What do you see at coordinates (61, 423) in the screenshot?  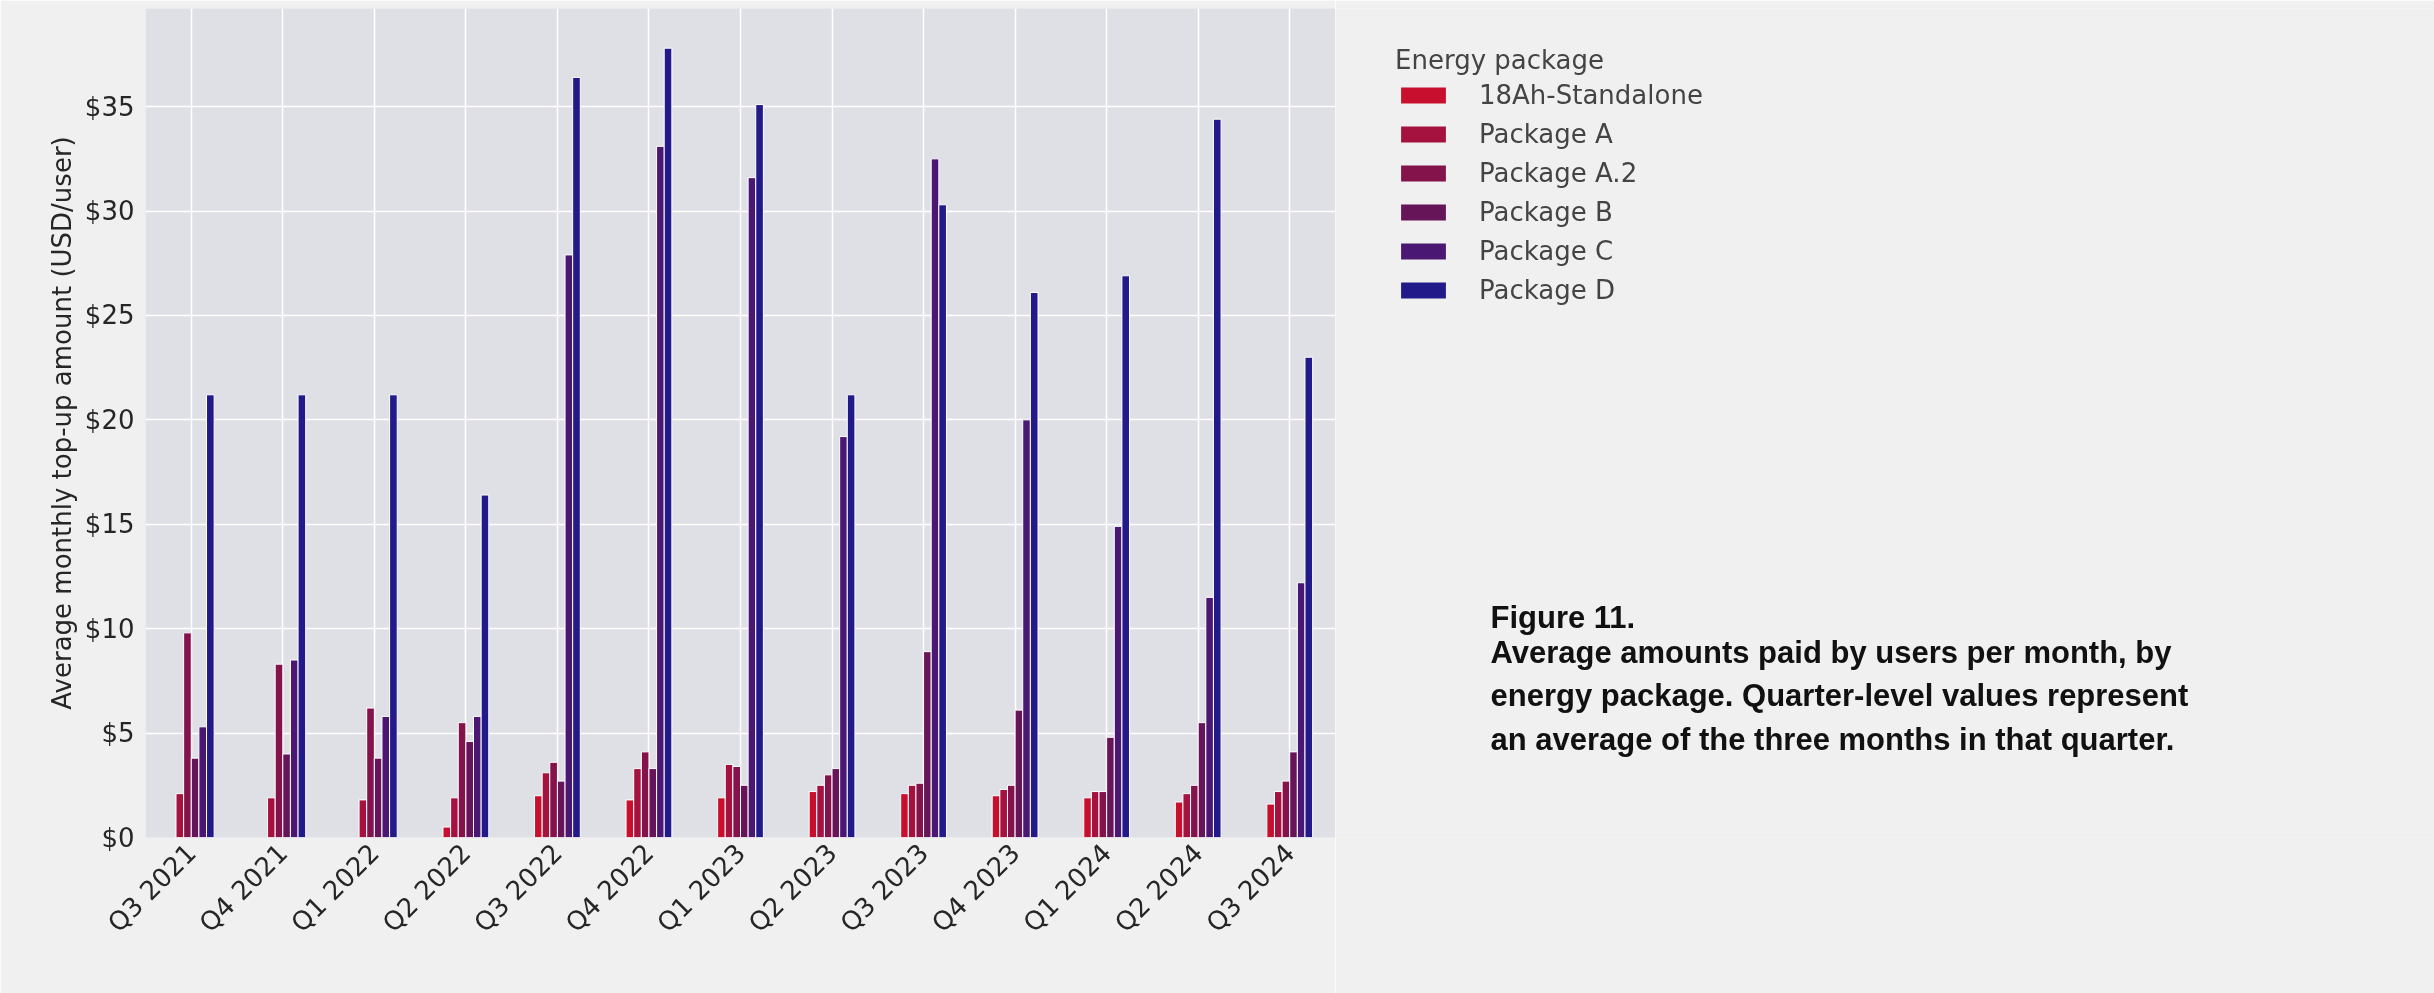 I see `y-axis-title: Average monthly top-up amount (USD/user)` at bounding box center [61, 423].